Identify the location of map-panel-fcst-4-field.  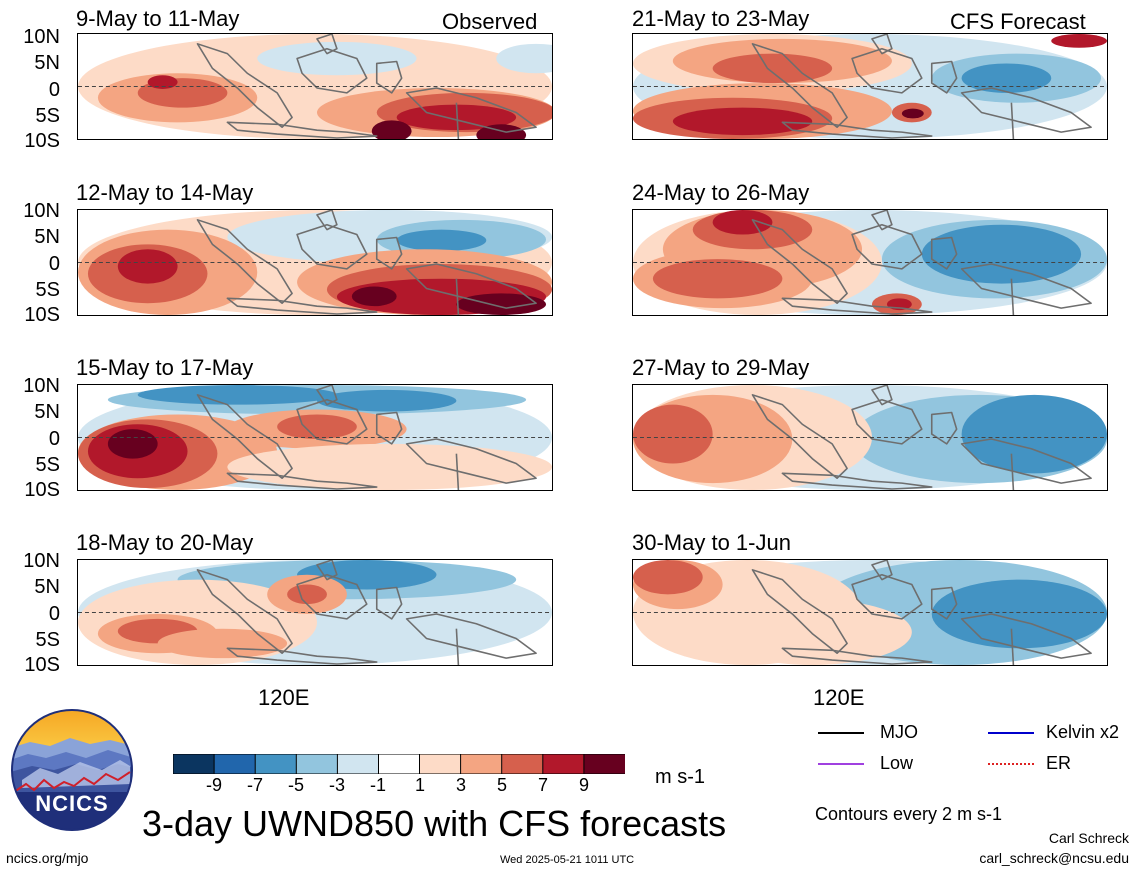
(870, 612).